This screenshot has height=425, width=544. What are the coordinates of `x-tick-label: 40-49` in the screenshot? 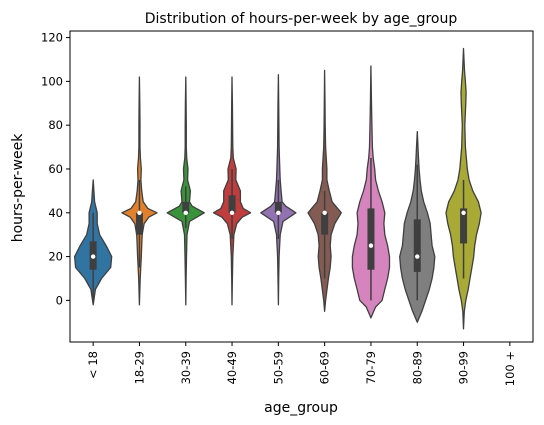 It's located at (232, 367).